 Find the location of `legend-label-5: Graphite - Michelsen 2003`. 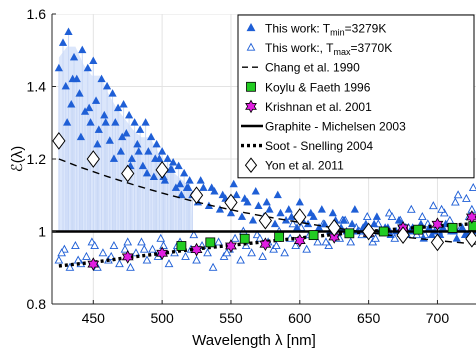

legend-label-5: Graphite - Michelsen 2003 is located at coordinates (335, 127).